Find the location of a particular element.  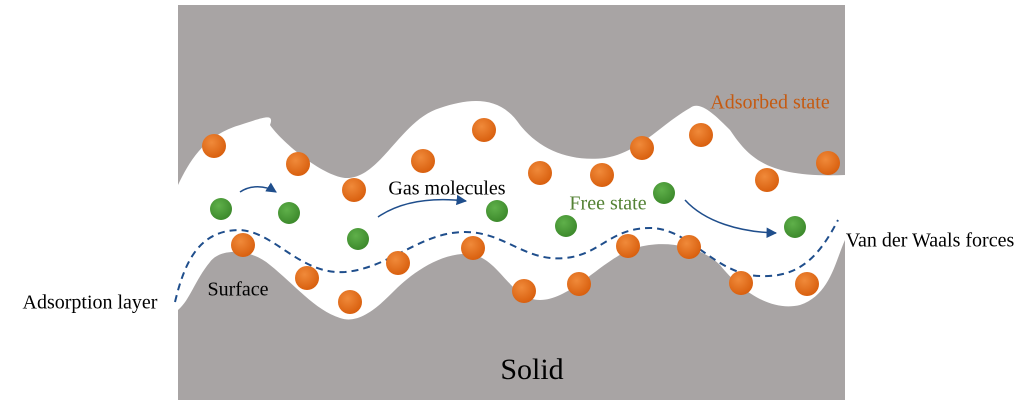

label-van-der-waals: Van der Waals forces is located at coordinates (930, 241).